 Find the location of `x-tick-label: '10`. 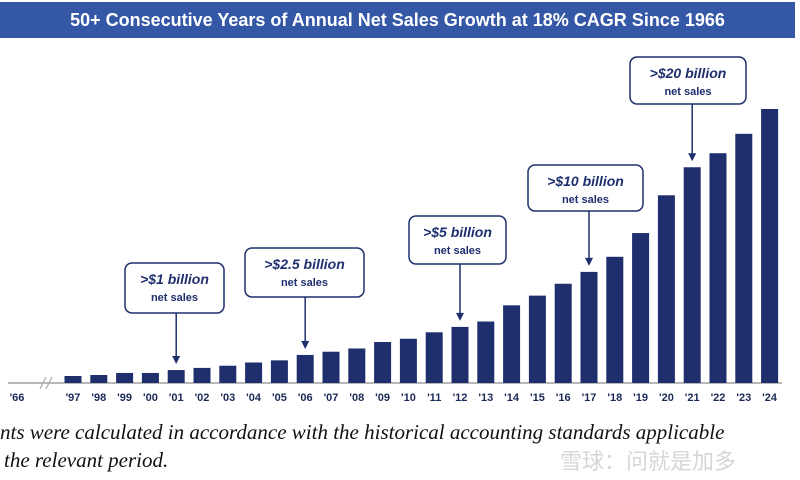

x-tick-label: '10 is located at coordinates (408, 398).